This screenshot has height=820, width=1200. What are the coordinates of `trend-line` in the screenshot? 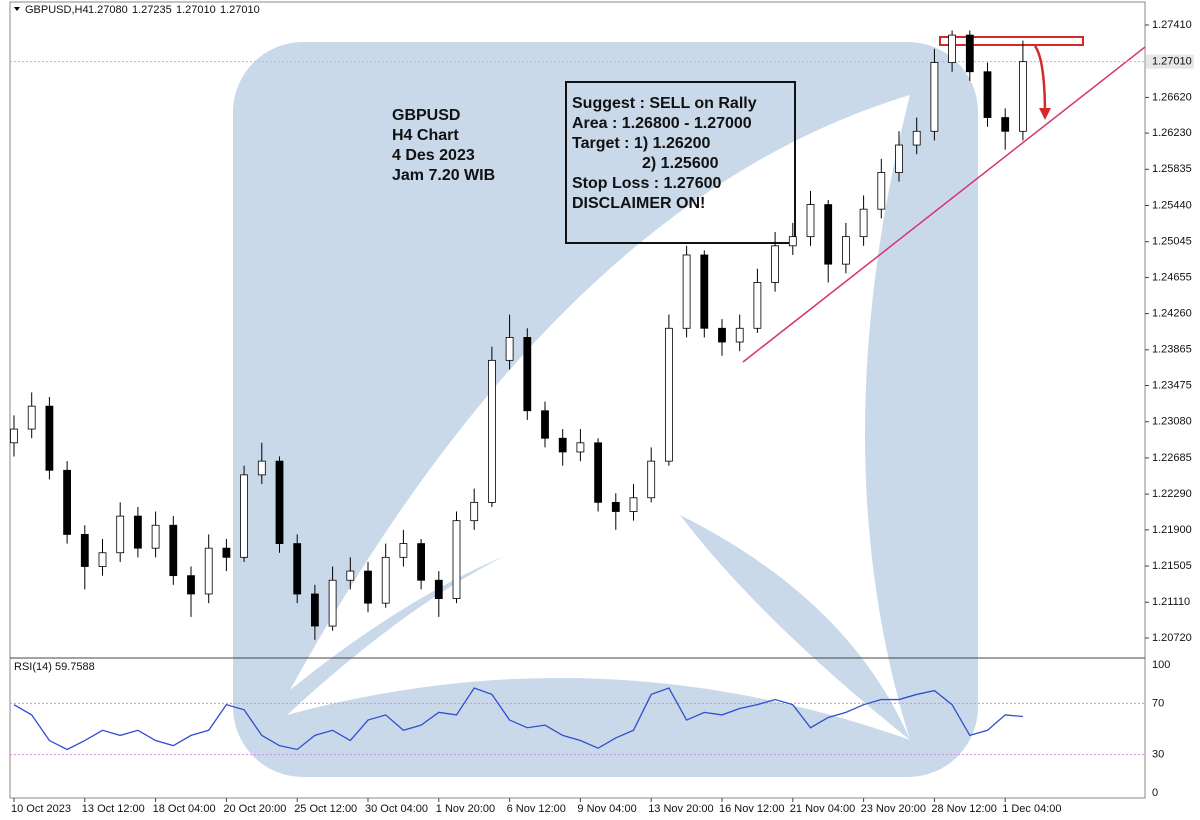 It's located at (944, 204).